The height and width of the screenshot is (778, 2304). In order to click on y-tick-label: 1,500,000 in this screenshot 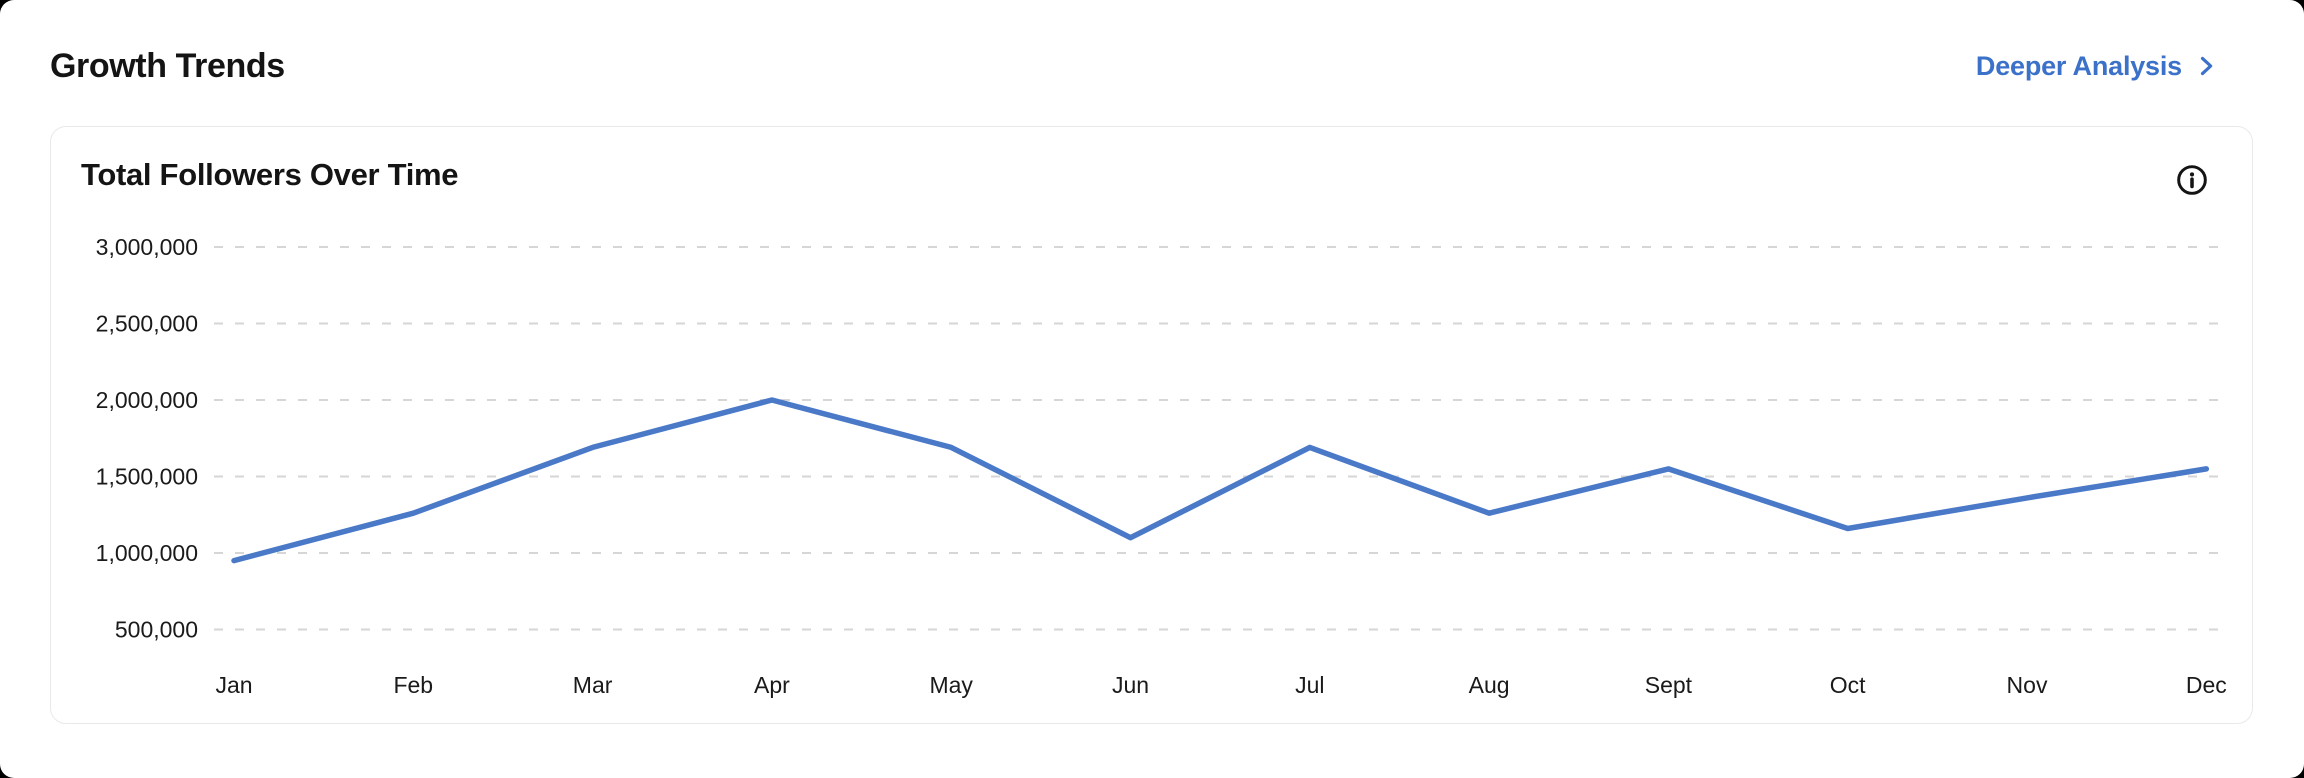, I will do `click(147, 477)`.